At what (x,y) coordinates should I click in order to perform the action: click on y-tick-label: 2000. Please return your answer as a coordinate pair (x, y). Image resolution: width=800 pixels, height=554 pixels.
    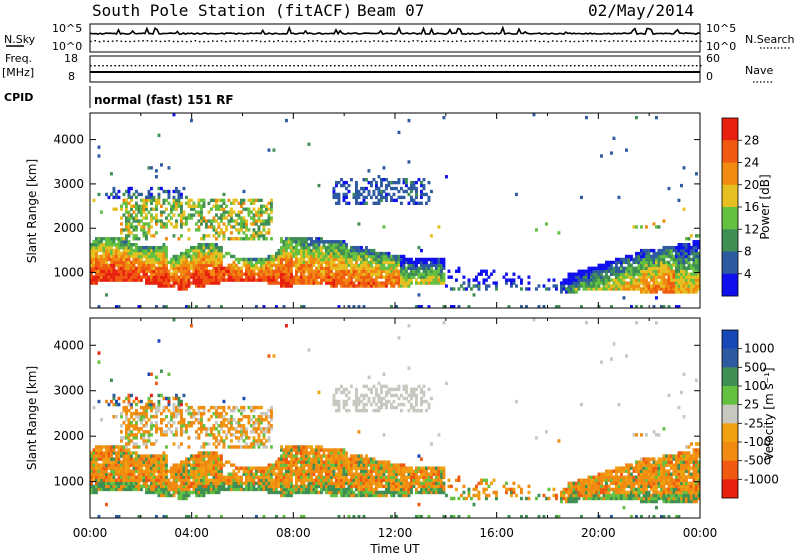
    Looking at the image, I should click on (68, 228).